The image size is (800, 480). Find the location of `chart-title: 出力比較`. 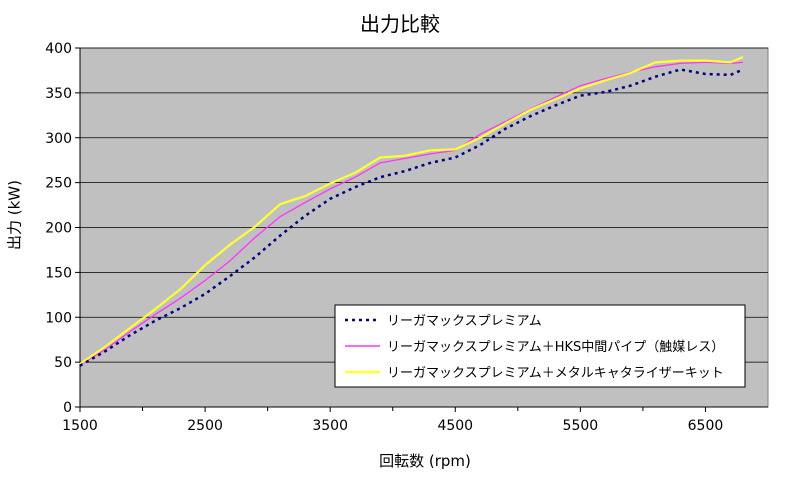

chart-title: 出力比較 is located at coordinates (400, 24).